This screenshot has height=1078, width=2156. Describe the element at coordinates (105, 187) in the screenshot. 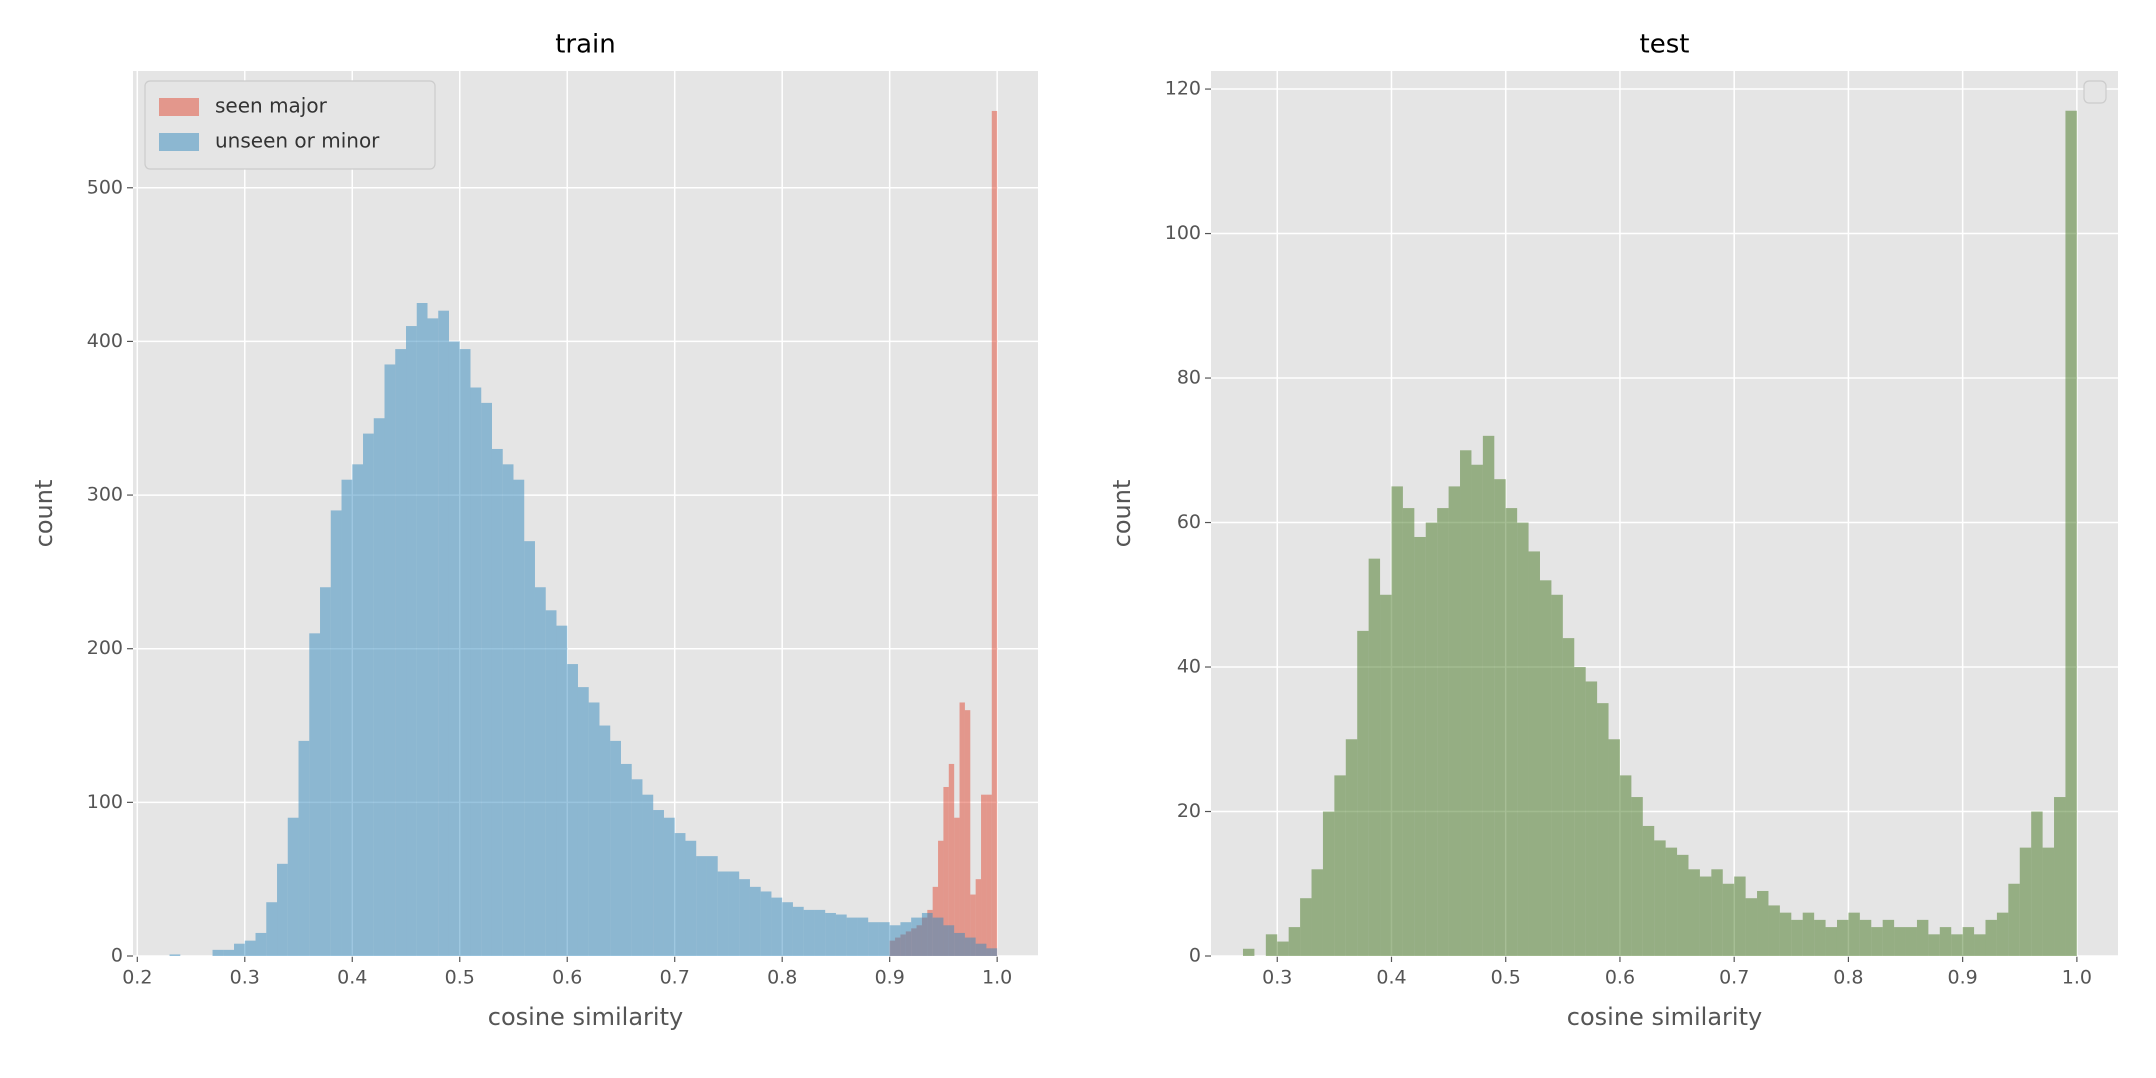

I see `y-tick-label: 500` at that location.